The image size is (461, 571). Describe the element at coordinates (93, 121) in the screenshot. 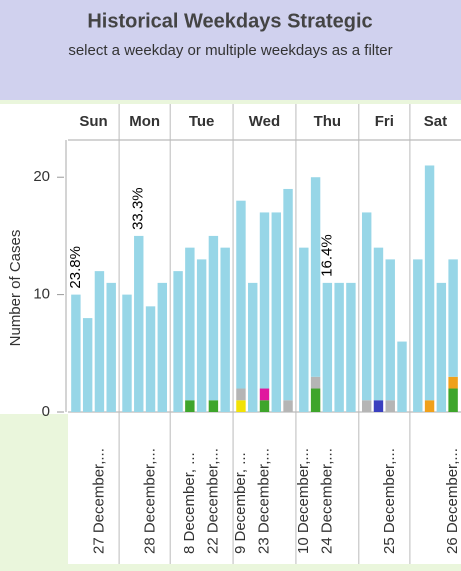

I see `group-label: Sun` at that location.